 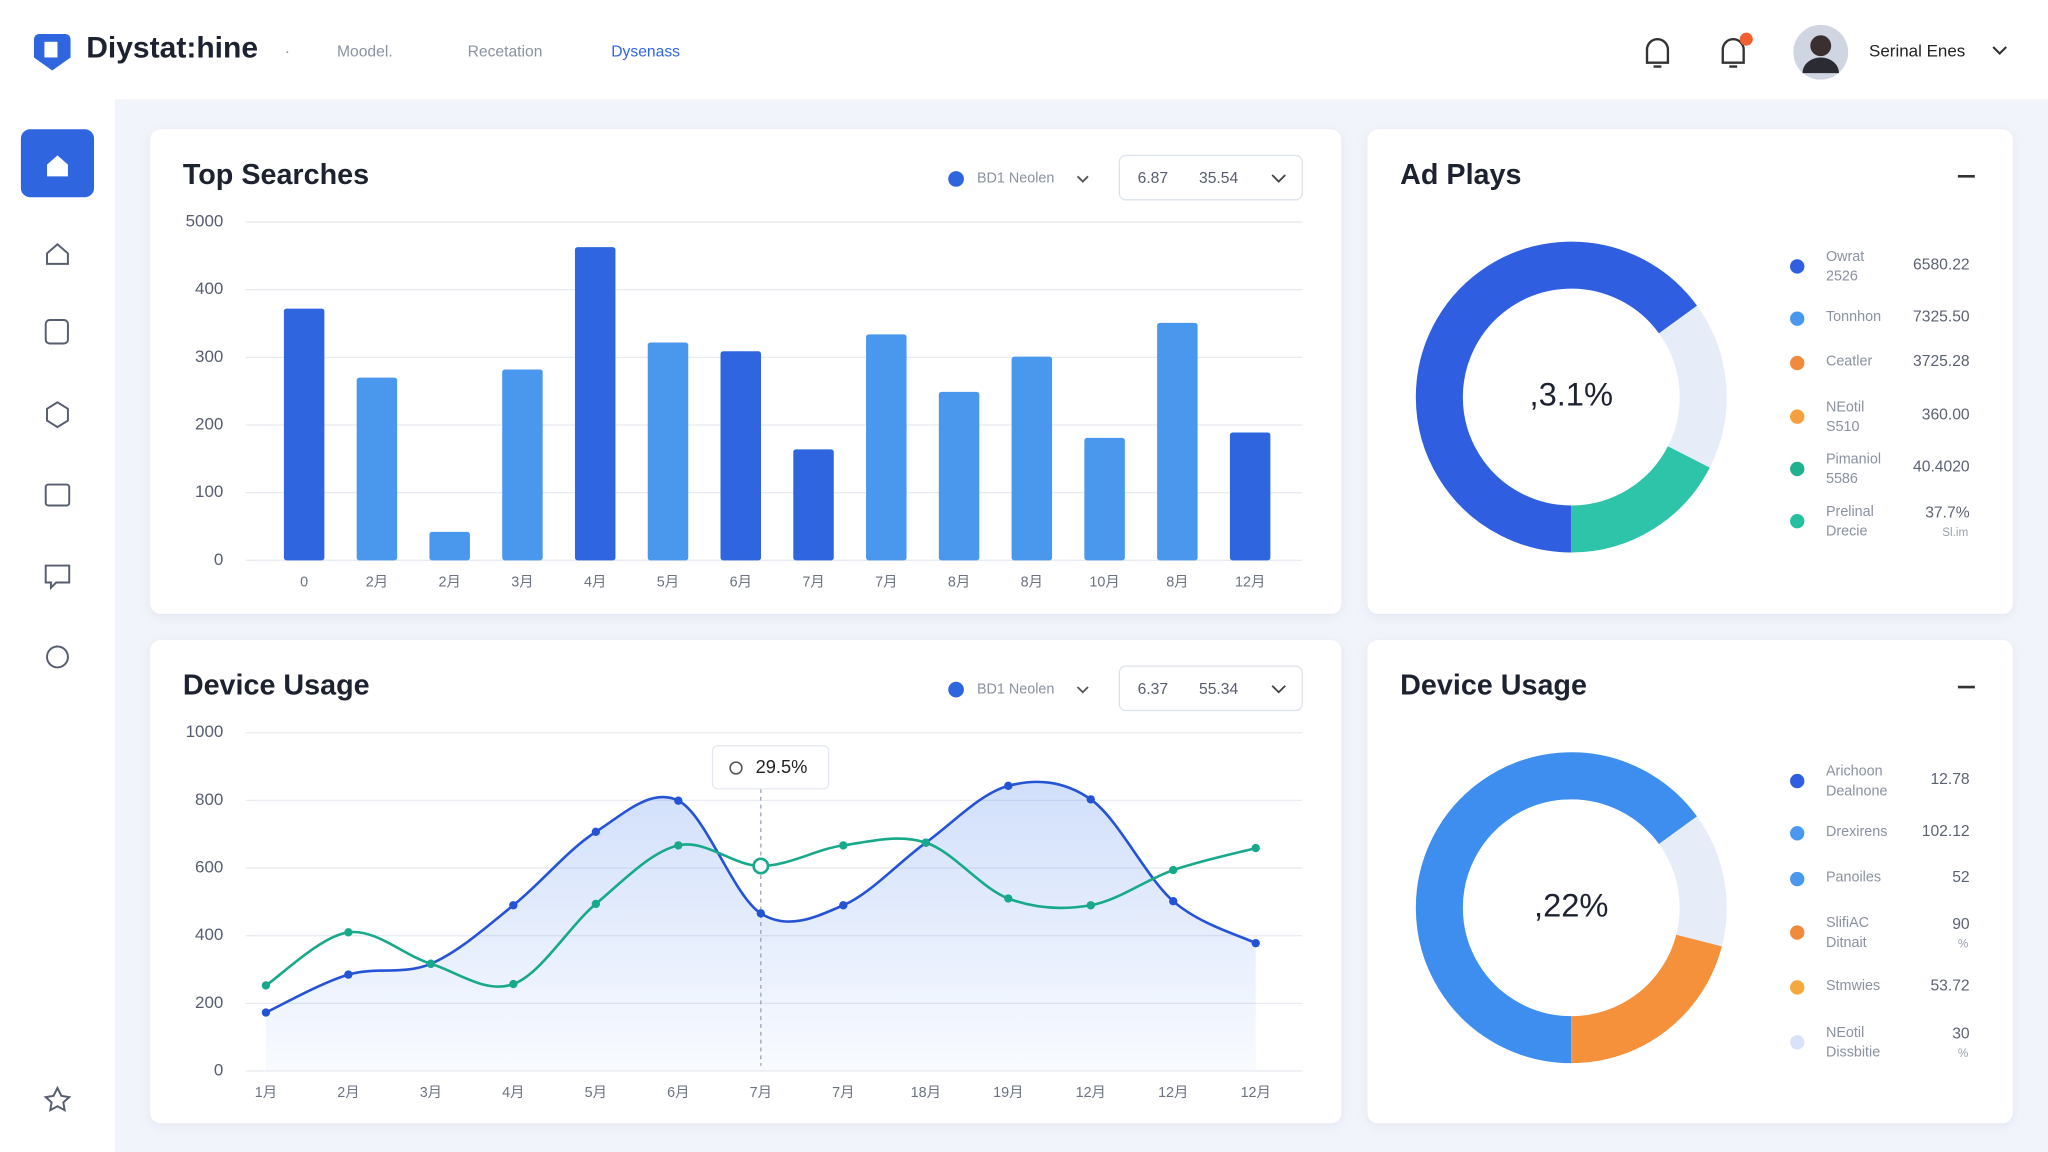 I want to click on area, so click(x=760, y=926).